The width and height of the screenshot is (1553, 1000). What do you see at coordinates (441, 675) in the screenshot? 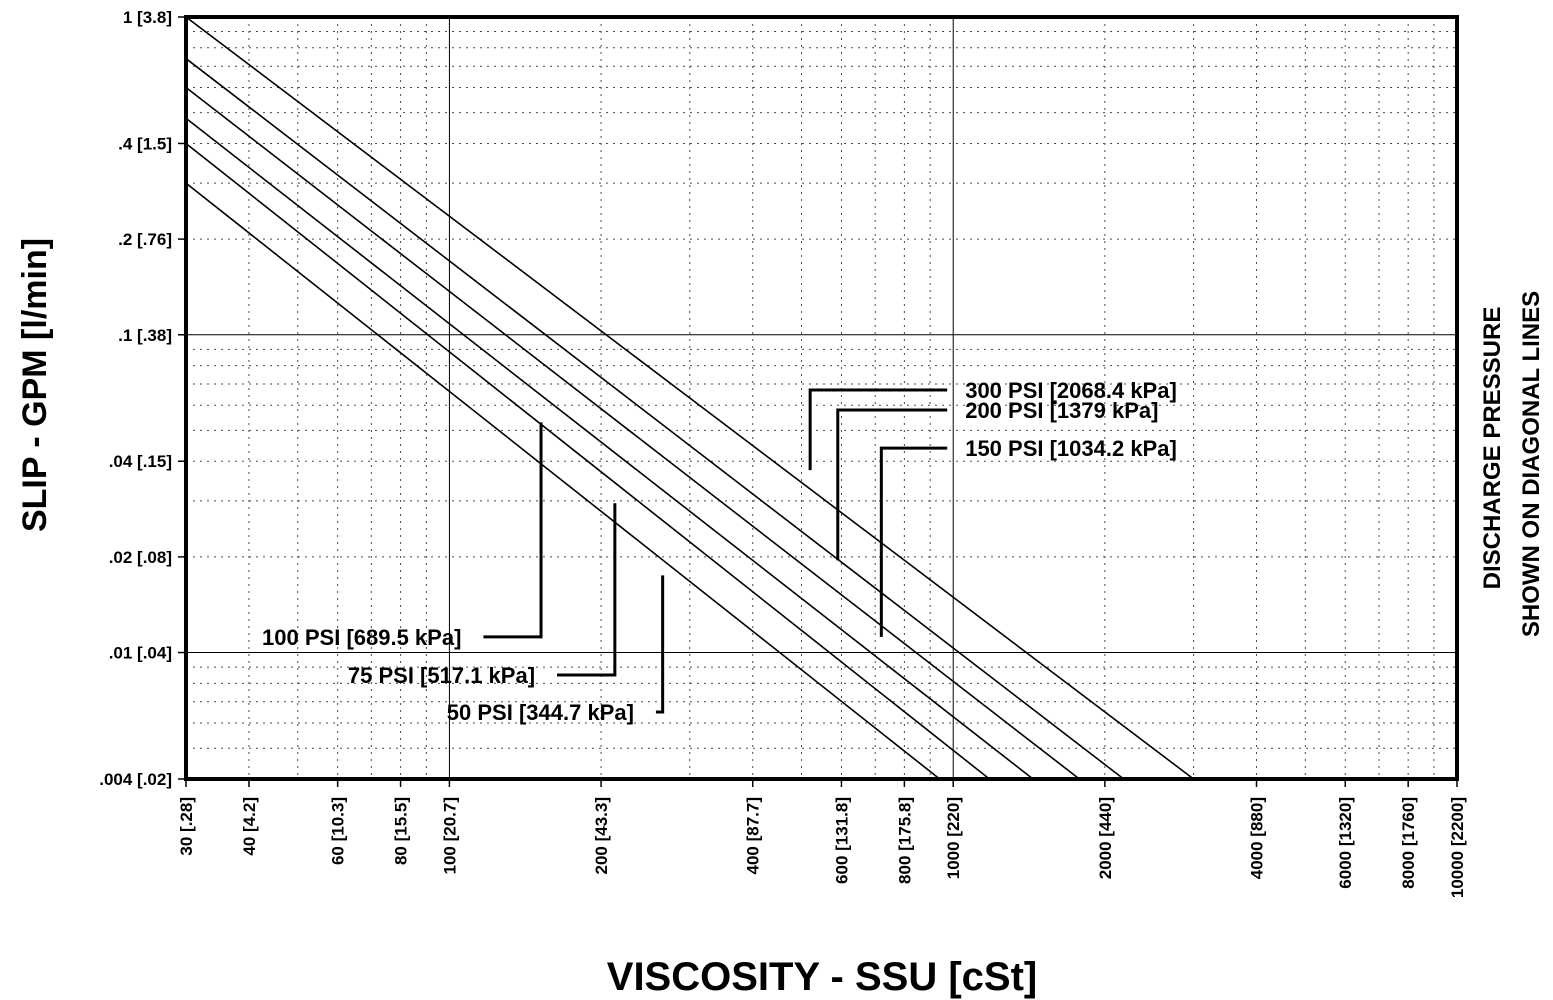
I see `pressure-label: 75 PSI [517.1 kPa]` at bounding box center [441, 675].